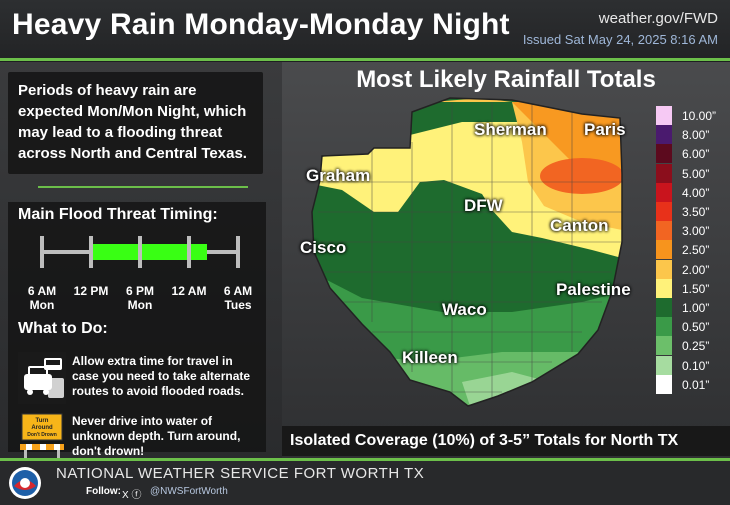 The image size is (730, 505). Describe the element at coordinates (696, 327) in the screenshot. I see `legend-label: 0.50”` at that location.